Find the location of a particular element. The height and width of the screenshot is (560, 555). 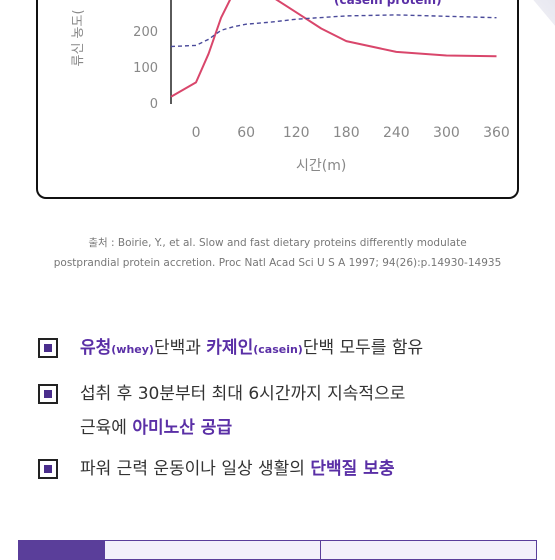

bullet-text: 섭취 후 30분부터 최대 6시간까지 지속적으로 is located at coordinates (243, 394).